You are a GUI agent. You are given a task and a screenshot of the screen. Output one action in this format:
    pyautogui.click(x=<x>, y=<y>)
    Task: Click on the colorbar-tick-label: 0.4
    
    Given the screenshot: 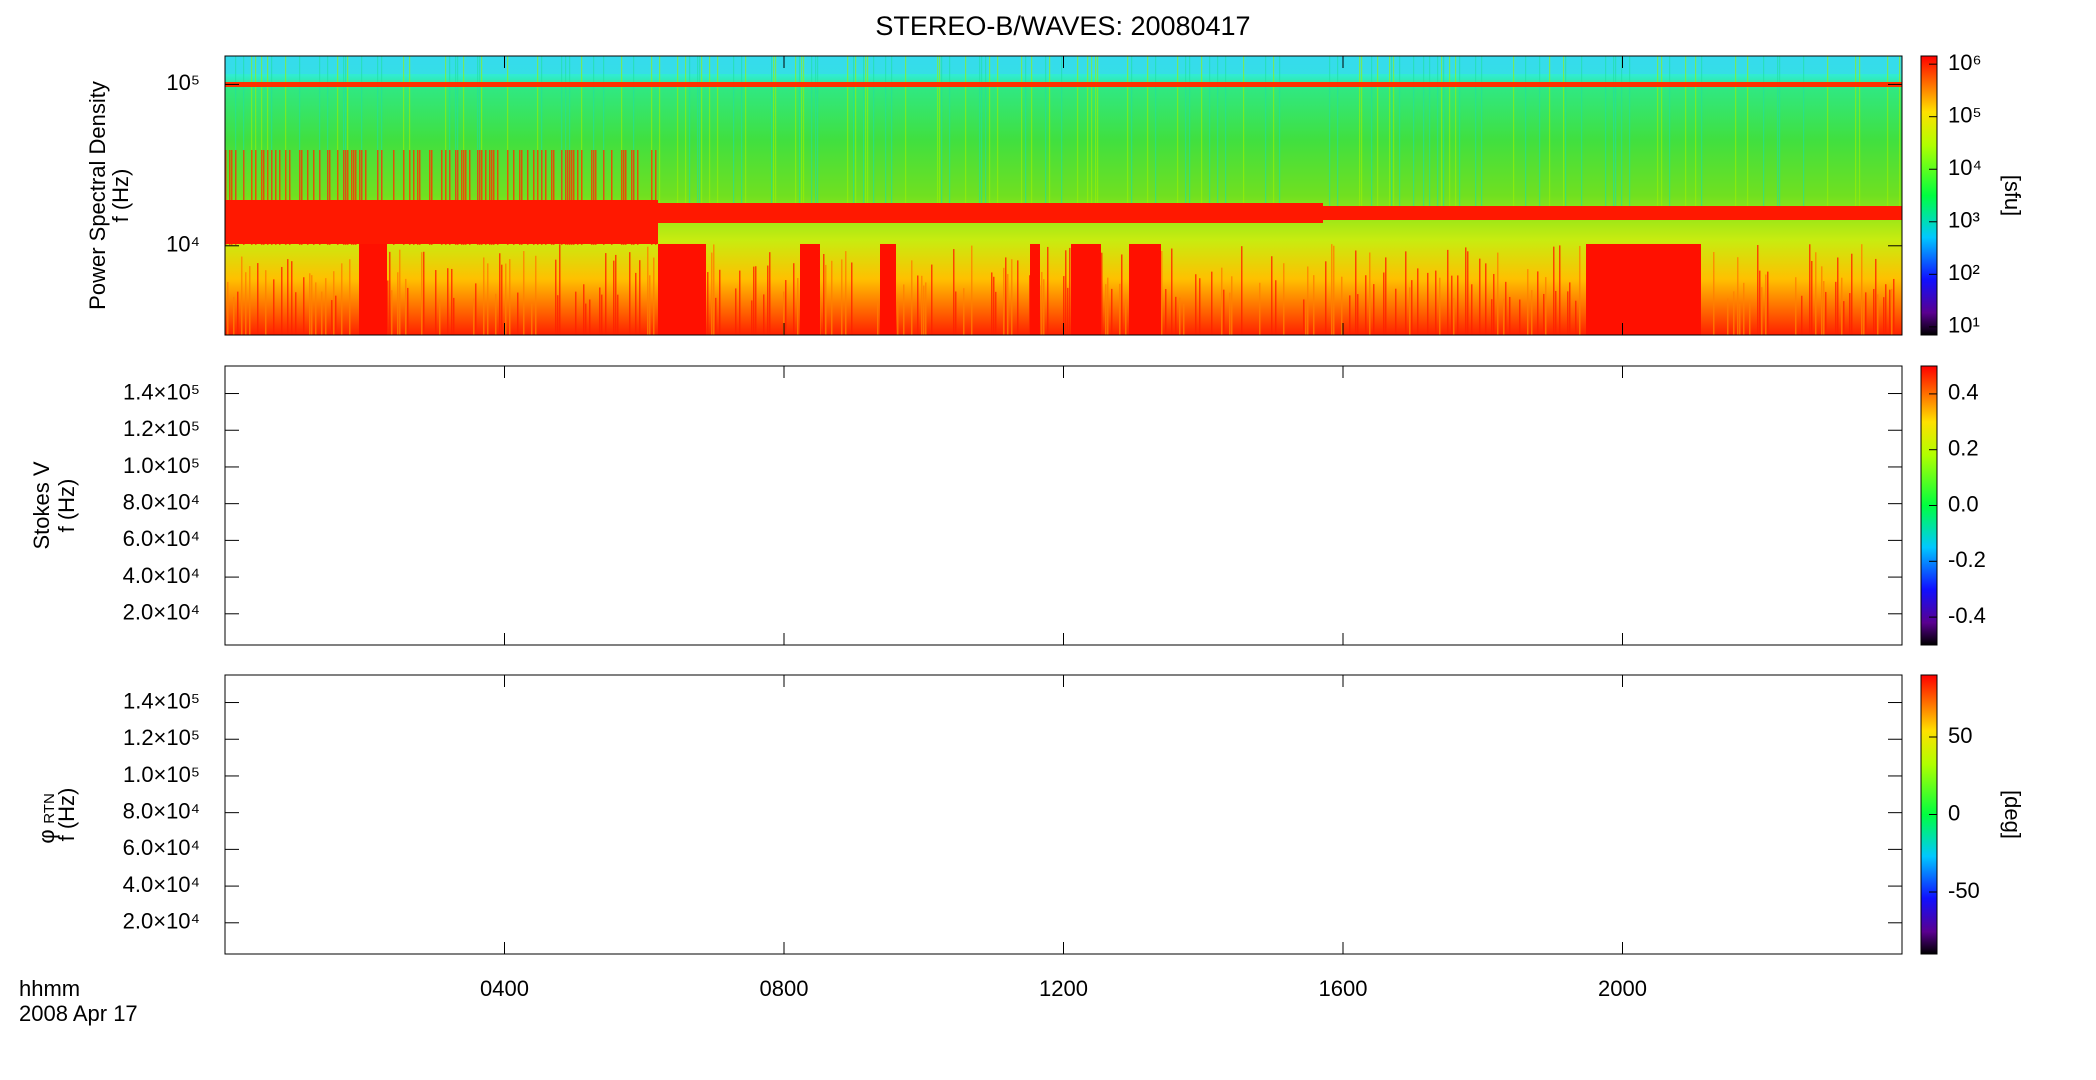 What is the action you would take?
    pyautogui.click(x=1963, y=392)
    